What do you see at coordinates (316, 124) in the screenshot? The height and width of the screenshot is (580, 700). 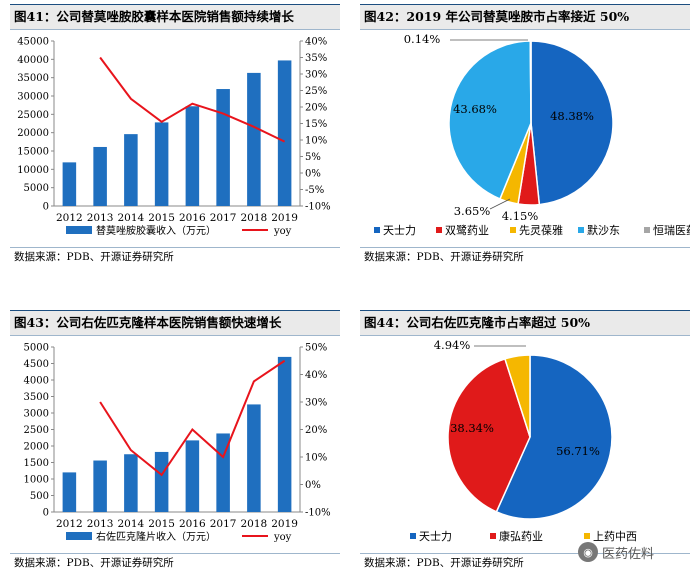 I see `y2-tick-label: 15%` at bounding box center [316, 124].